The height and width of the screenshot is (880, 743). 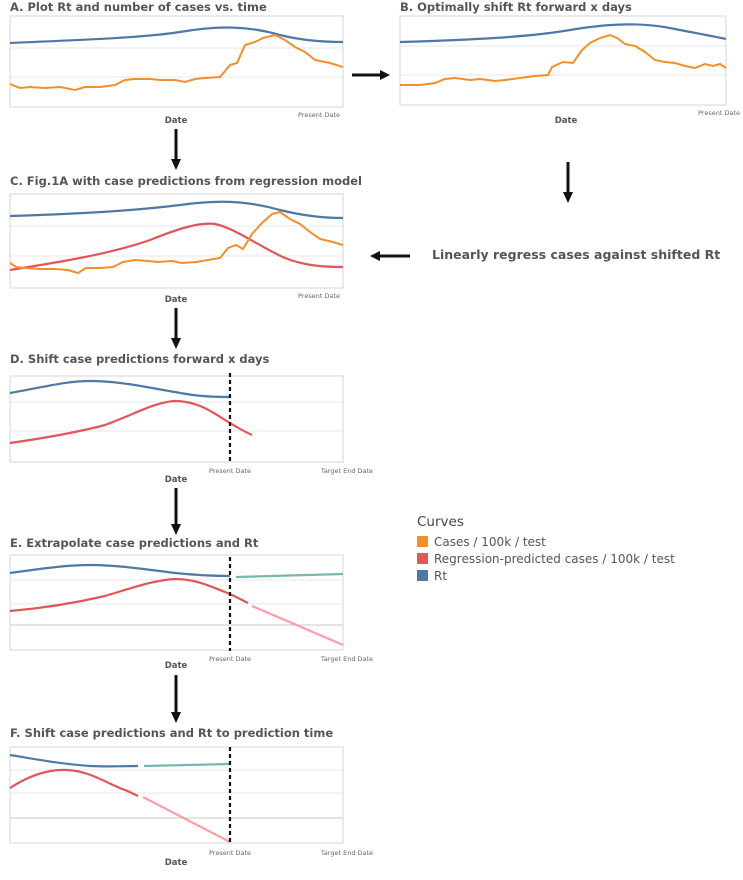 I want to click on panel-e-extrapolated-cases, so click(x=297, y=625).